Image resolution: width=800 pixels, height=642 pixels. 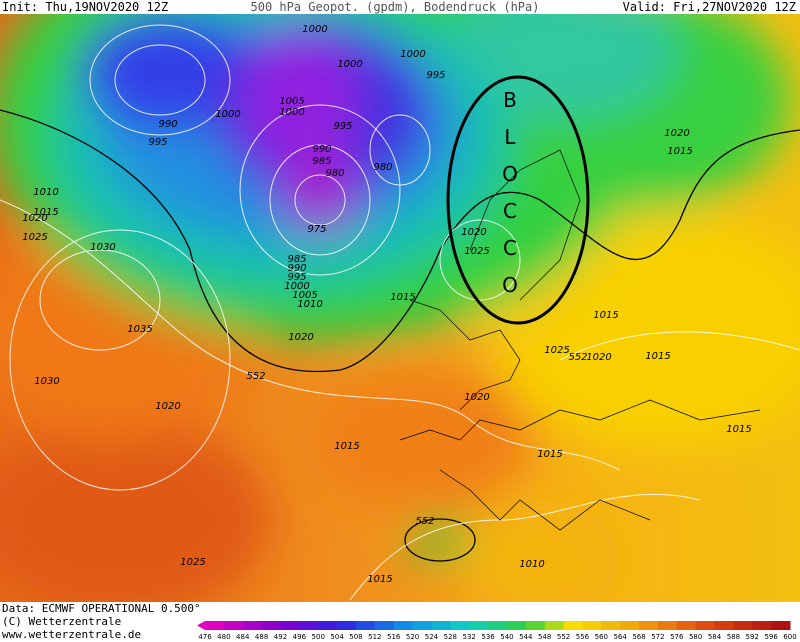 What do you see at coordinates (101, 608) in the screenshot?
I see `data-source: Data: ECMWF OPERATIONAL 0.500°` at bounding box center [101, 608].